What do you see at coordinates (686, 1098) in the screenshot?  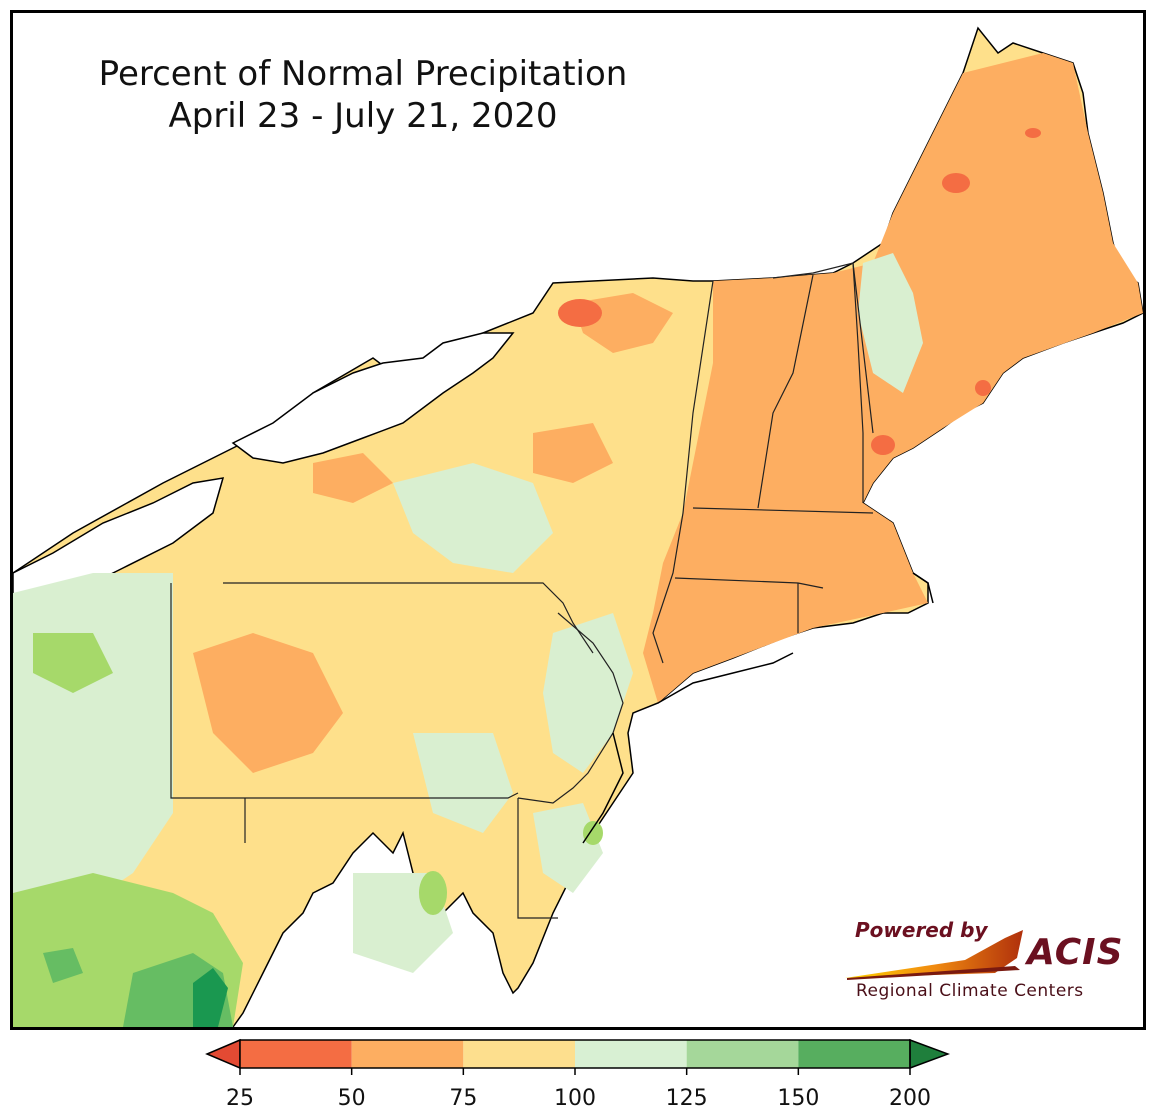 I see `colorbar-tick-label: 125` at bounding box center [686, 1098].